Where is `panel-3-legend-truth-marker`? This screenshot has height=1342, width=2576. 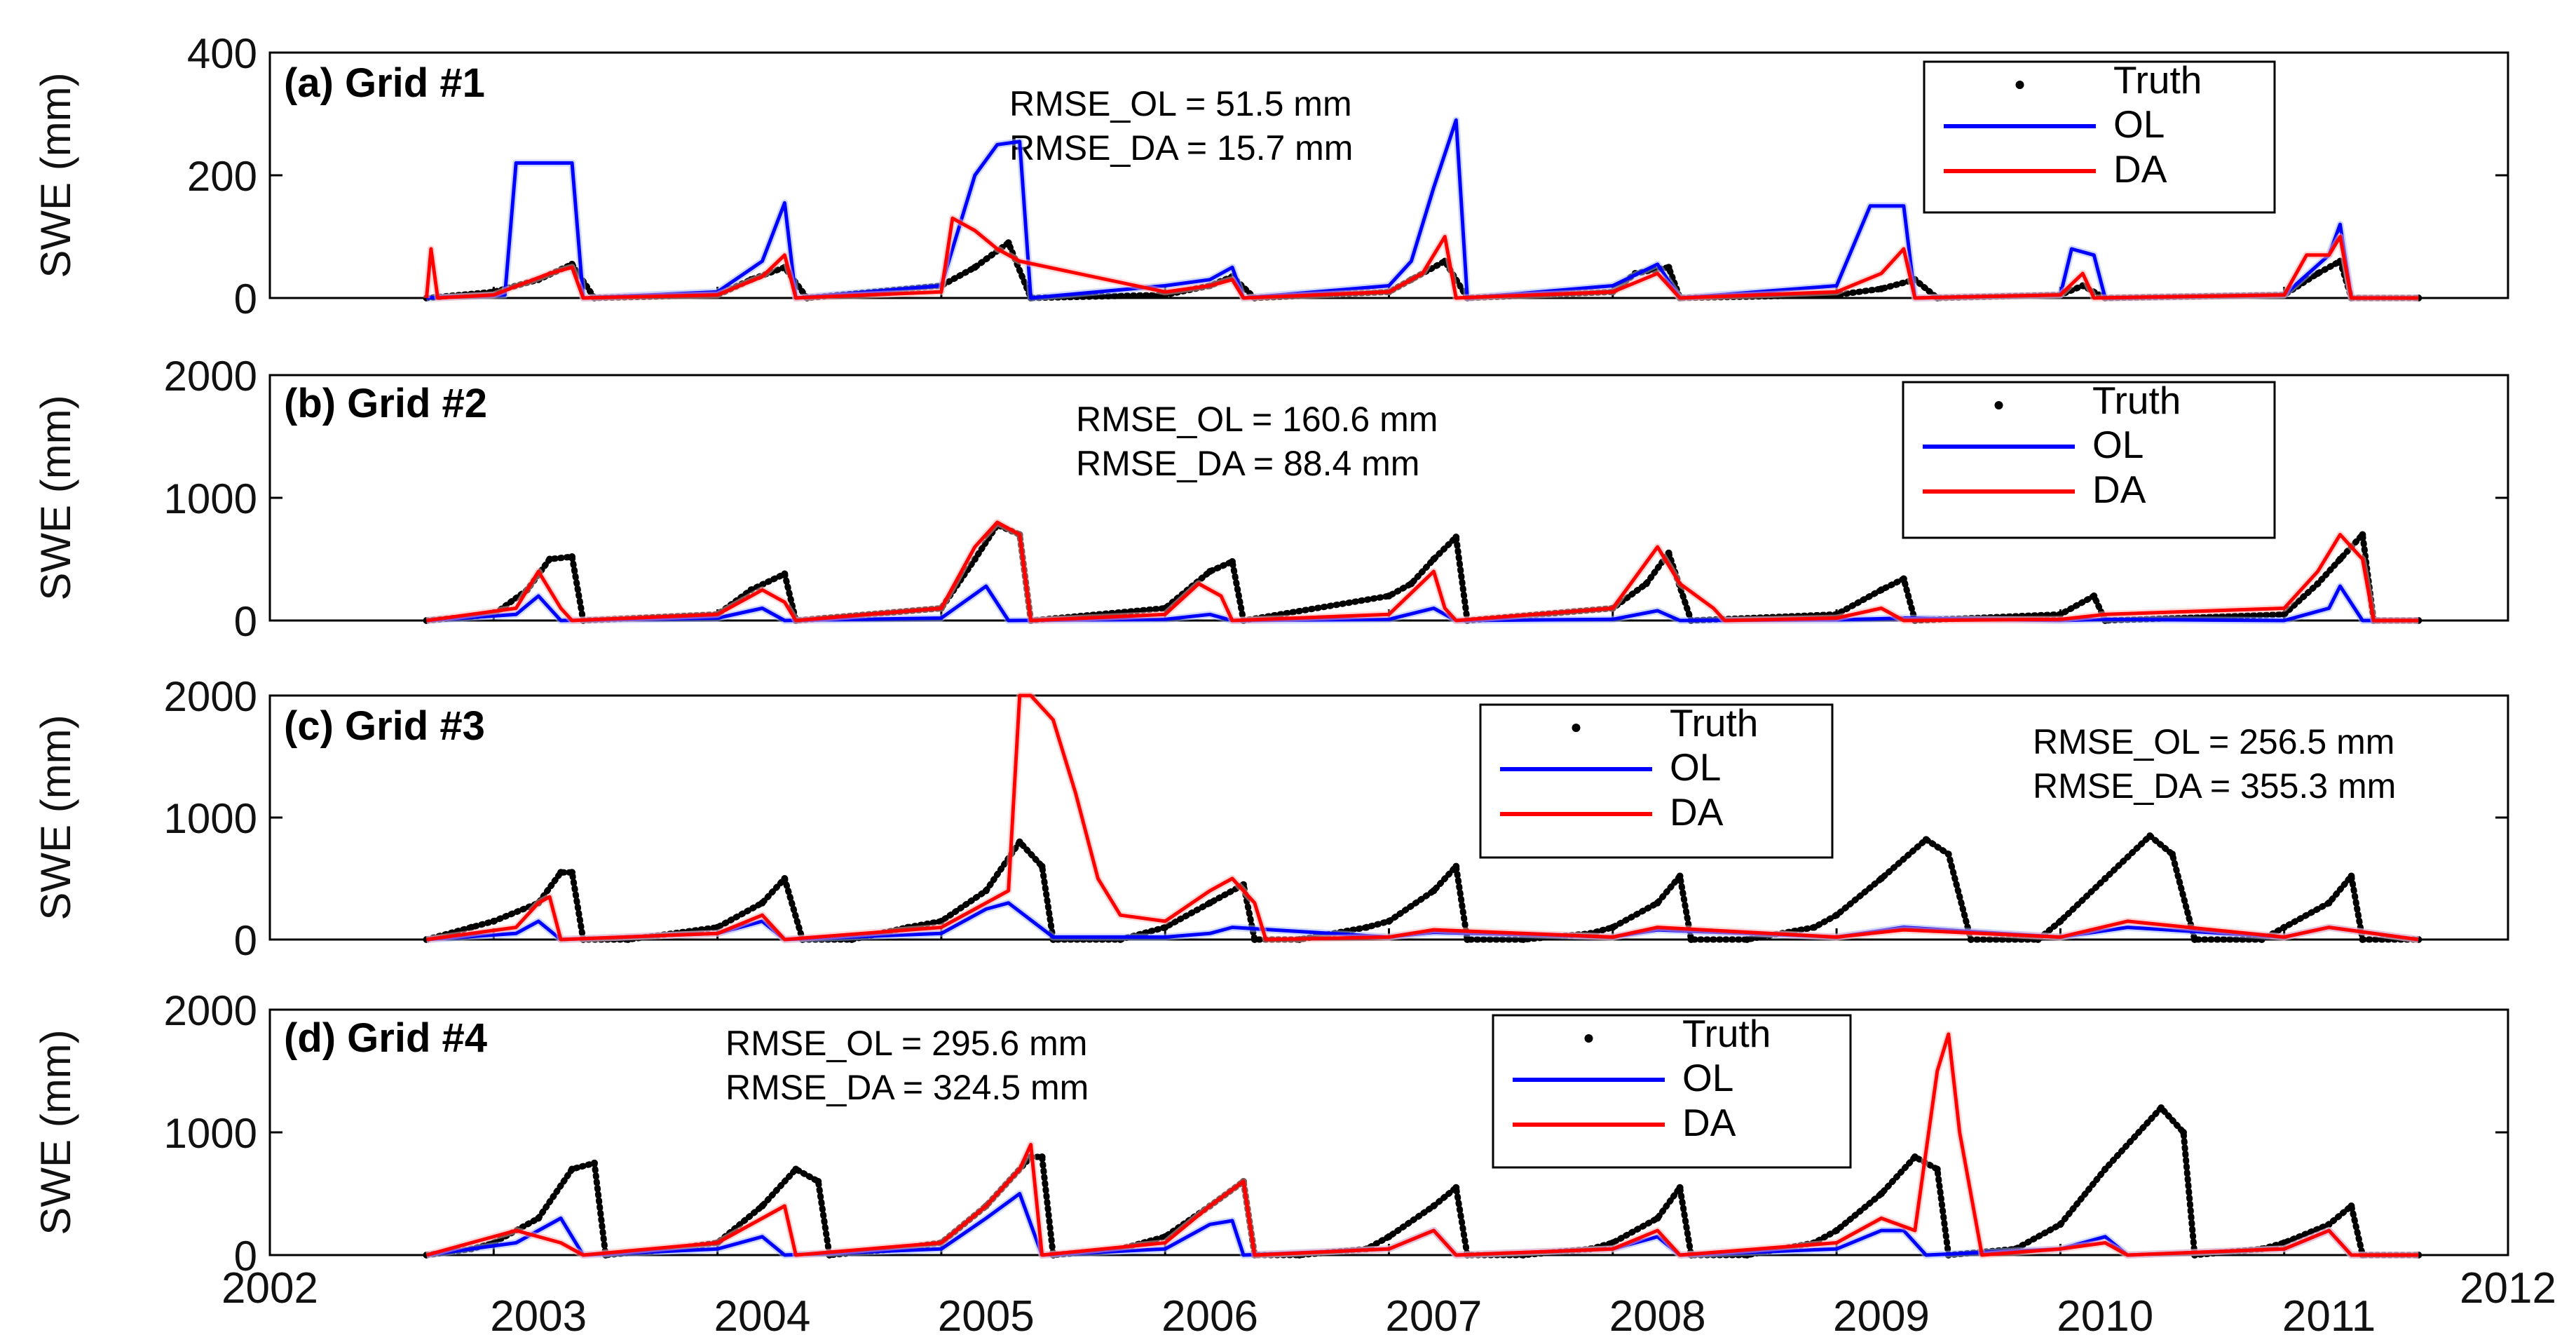 panel-3-legend-truth-marker is located at coordinates (1576, 728).